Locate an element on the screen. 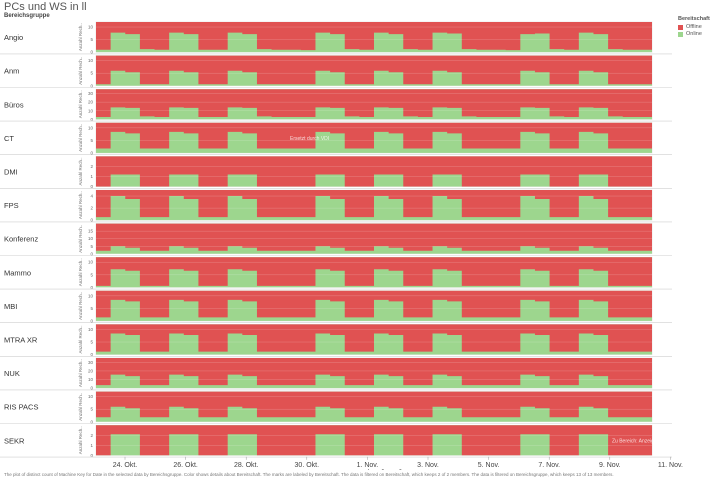 The image size is (722, 494). y-tick-label-mammo: 0 is located at coordinates (91, 287).